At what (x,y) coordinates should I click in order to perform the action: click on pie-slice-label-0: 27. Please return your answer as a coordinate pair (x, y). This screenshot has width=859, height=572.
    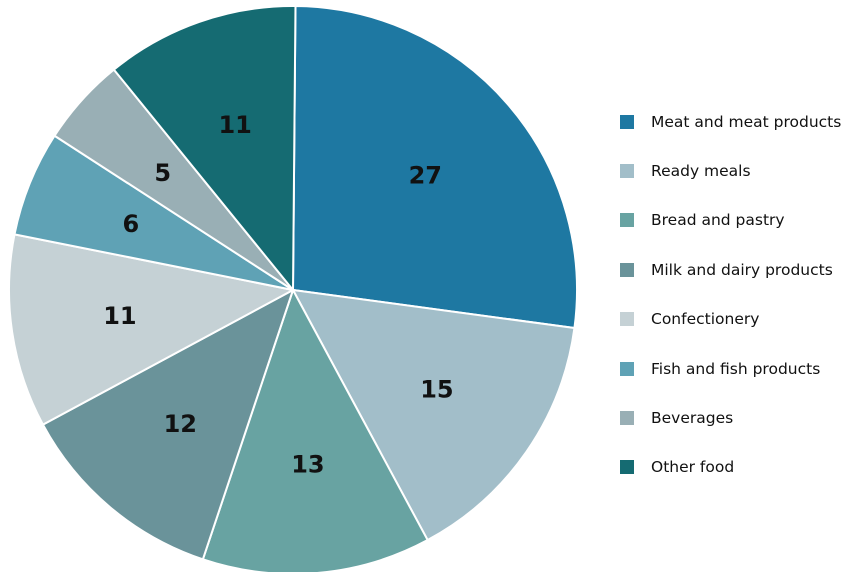
    Looking at the image, I should click on (425, 175).